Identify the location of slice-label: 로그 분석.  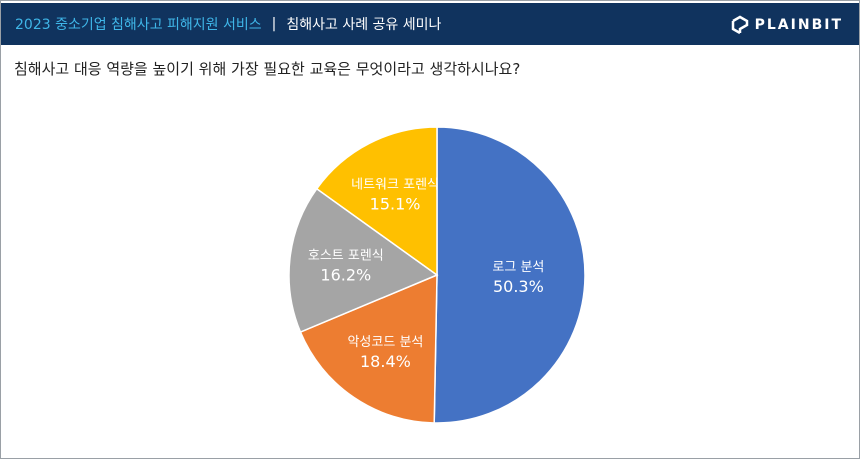
(518, 267).